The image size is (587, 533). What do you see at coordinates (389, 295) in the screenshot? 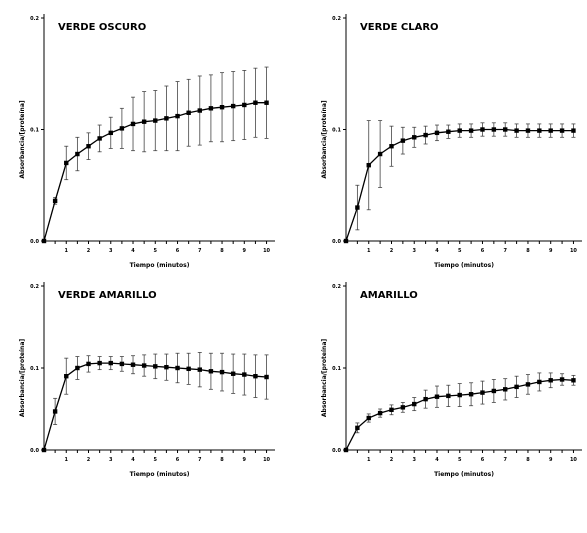
I see `chart-title: AMARILLO` at bounding box center [389, 295].